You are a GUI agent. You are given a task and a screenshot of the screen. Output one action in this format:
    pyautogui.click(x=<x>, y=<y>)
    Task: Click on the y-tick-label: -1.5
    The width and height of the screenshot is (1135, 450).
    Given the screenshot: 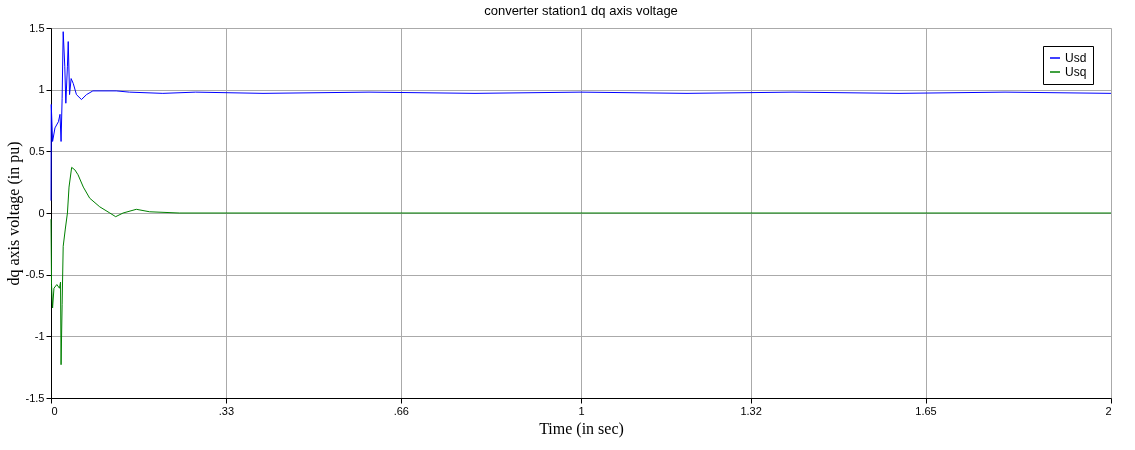 What is the action you would take?
    pyautogui.click(x=35, y=397)
    